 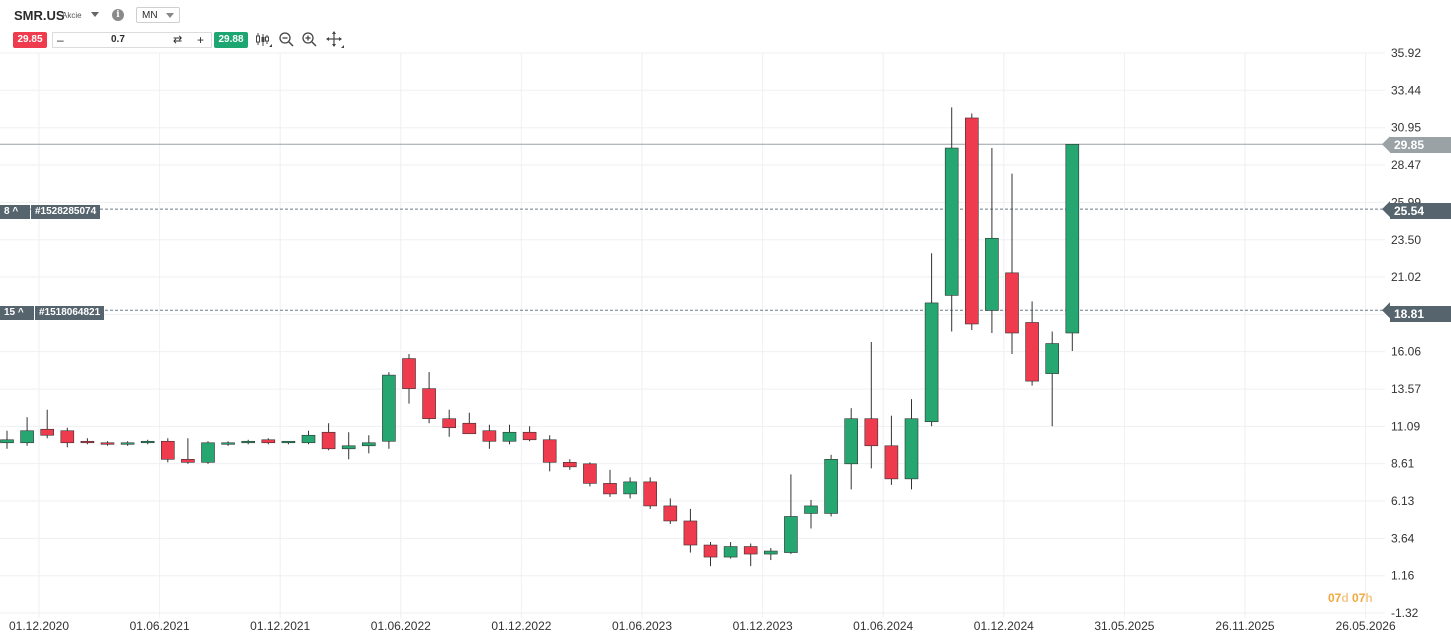 What do you see at coordinates (401, 626) in the screenshot?
I see `x-tick-label: 01.06.2022` at bounding box center [401, 626].